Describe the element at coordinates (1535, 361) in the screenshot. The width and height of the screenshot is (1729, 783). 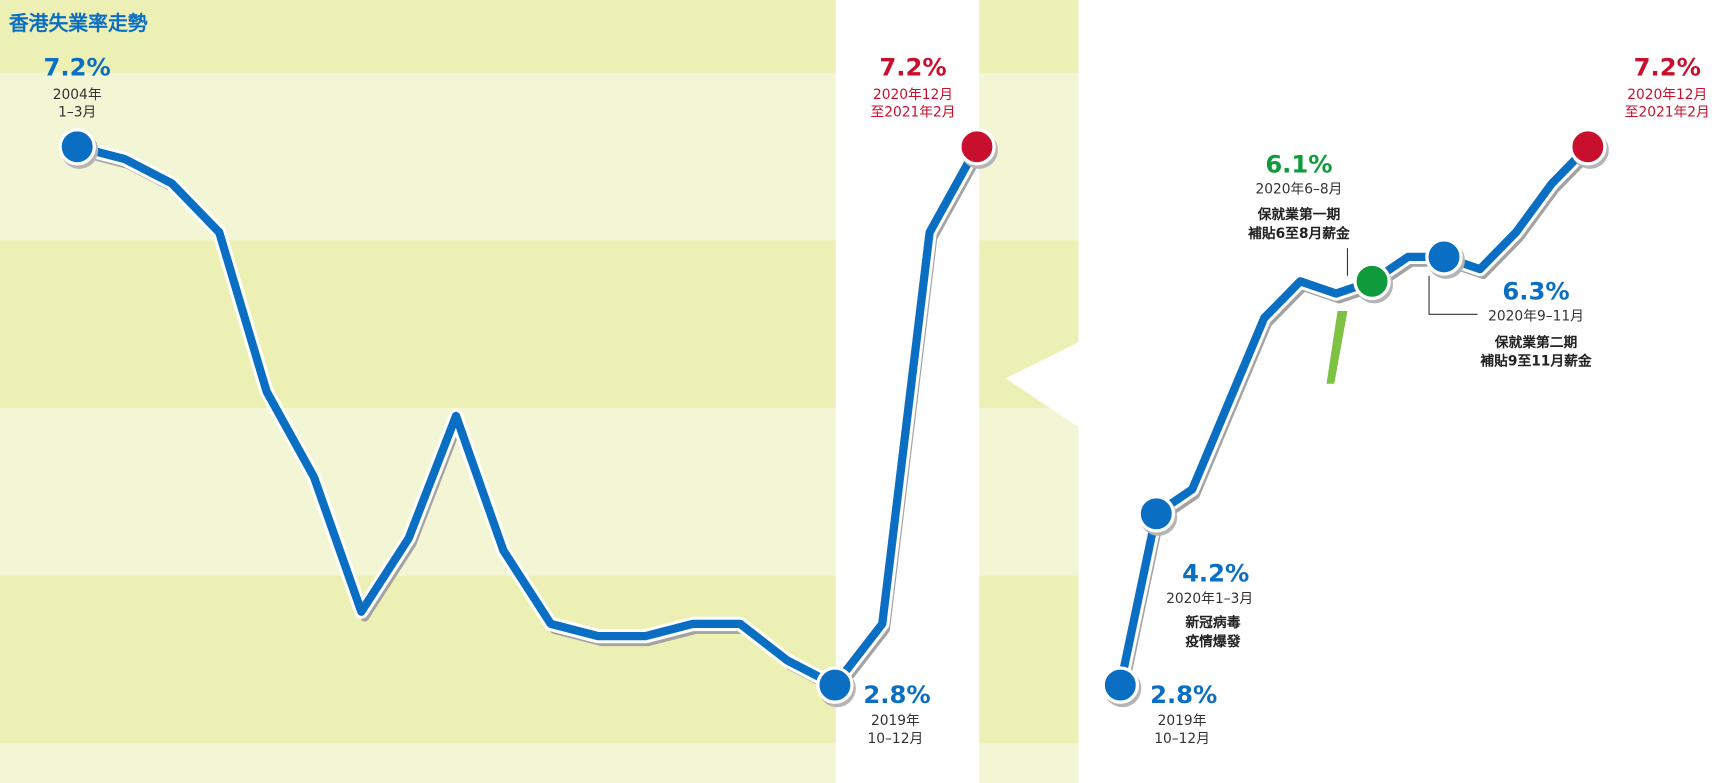
I see `annotation: 補貼9至11月薪金` at that location.